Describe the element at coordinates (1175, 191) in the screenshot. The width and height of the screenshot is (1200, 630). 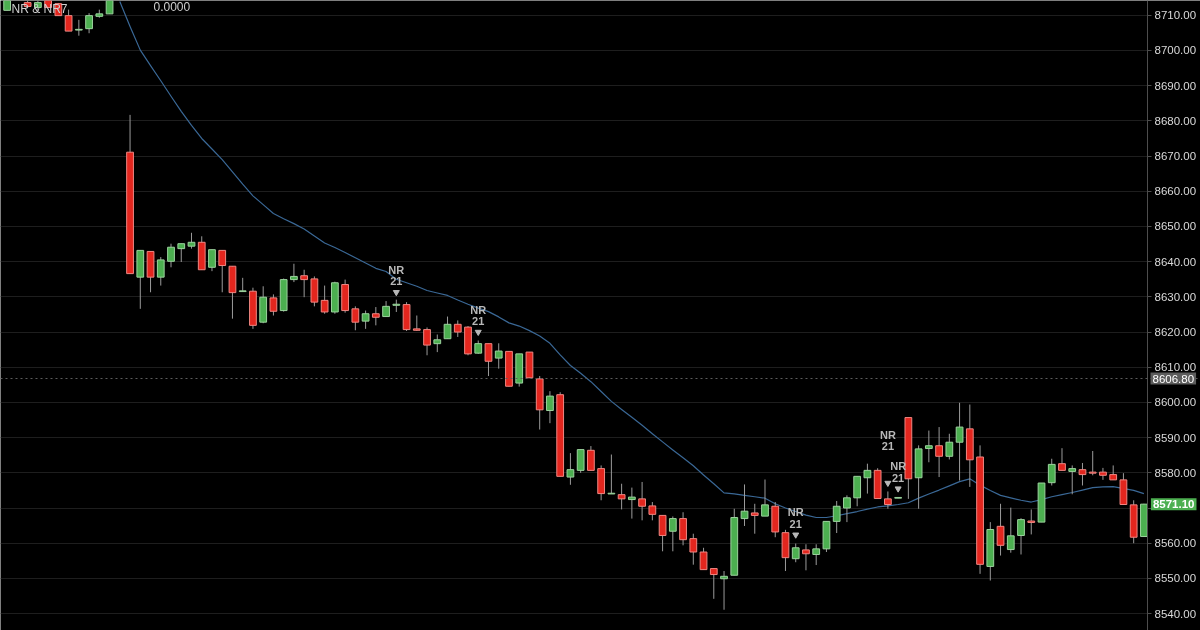
I see `y-tick-label: 8660.00` at that location.